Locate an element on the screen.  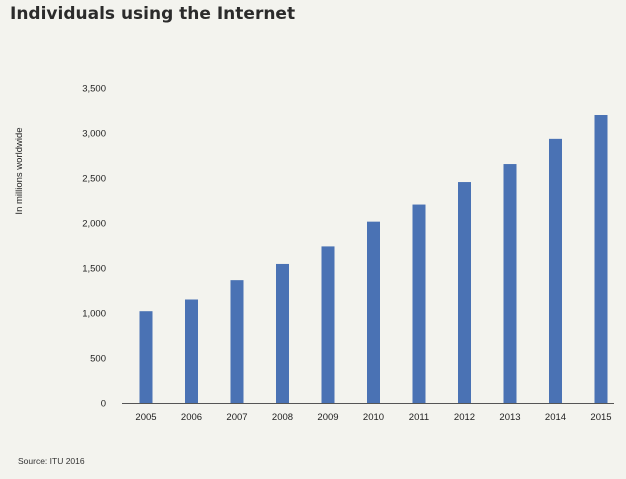
x-tick-label: 2005 is located at coordinates (145, 417).